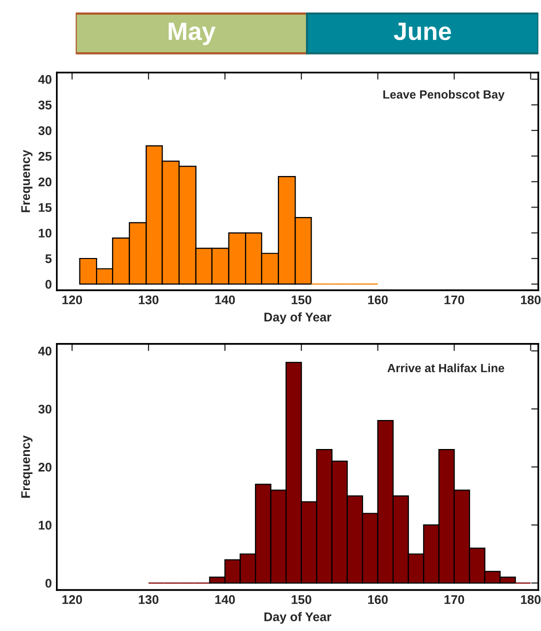 The image size is (541, 631). Describe the element at coordinates (45, 207) in the screenshot. I see `y-tick-label: 15` at that location.